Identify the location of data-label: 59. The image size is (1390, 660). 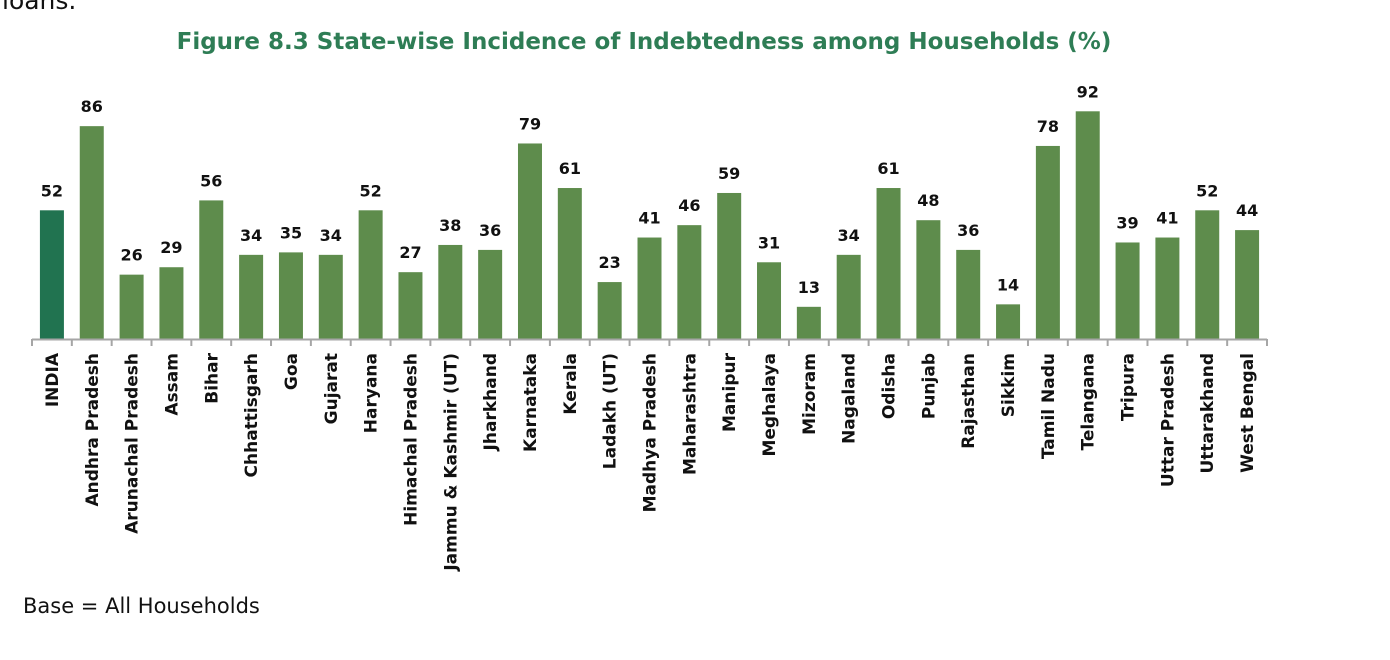
(729, 173).